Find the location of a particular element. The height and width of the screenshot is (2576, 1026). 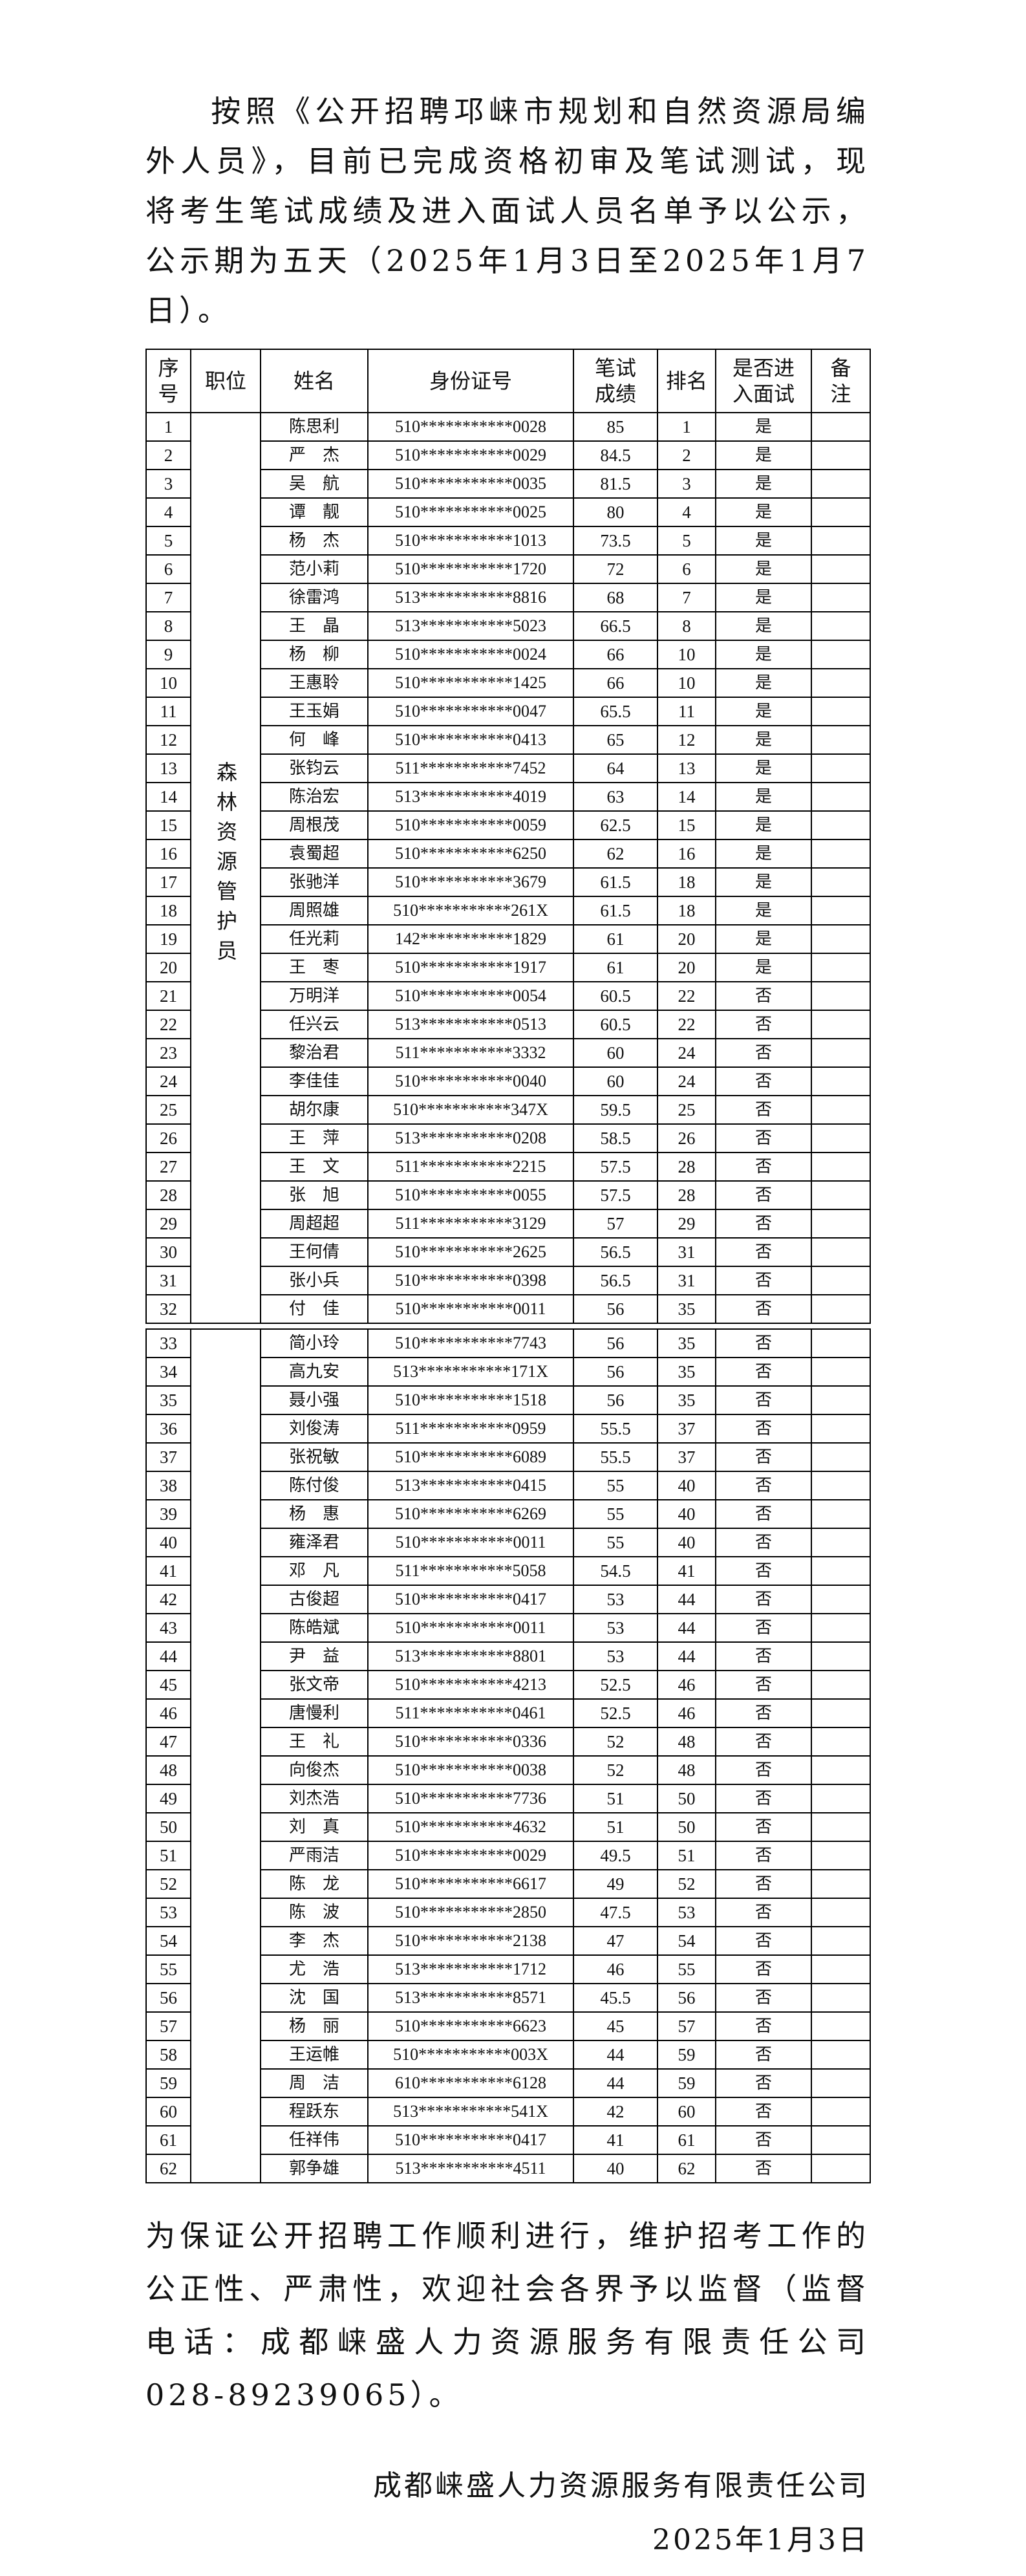

row-name: 杨 丽 is located at coordinates (314, 2026).